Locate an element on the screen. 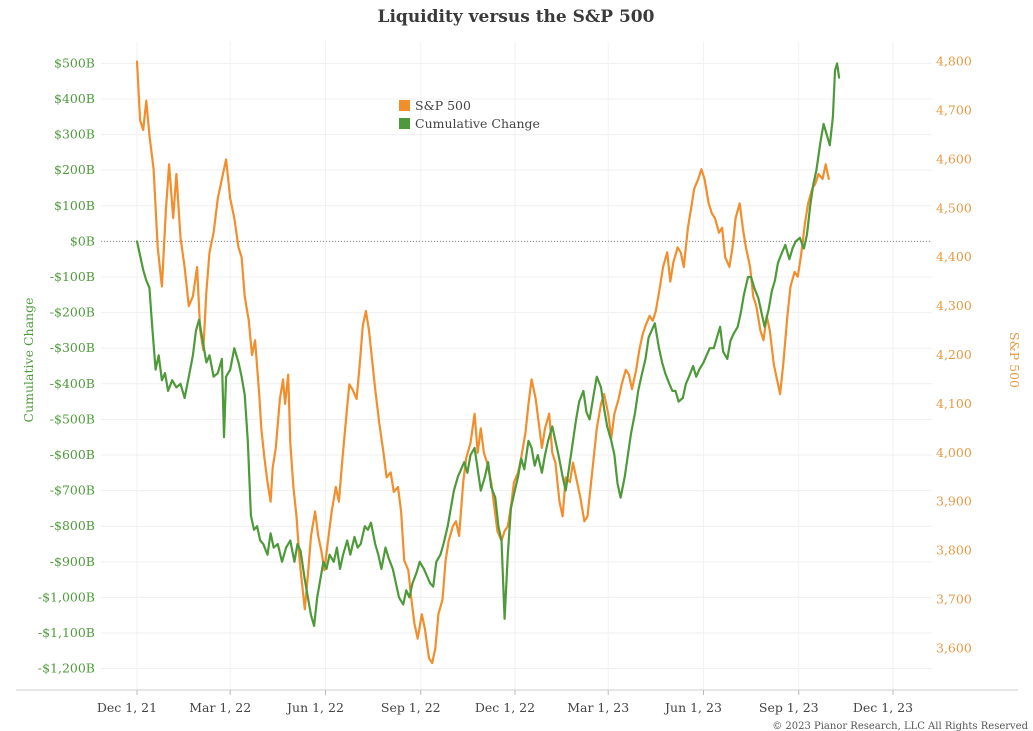 Image resolution: width=1033 pixels, height=731 pixels. left-tick-label: $200B is located at coordinates (74, 169).